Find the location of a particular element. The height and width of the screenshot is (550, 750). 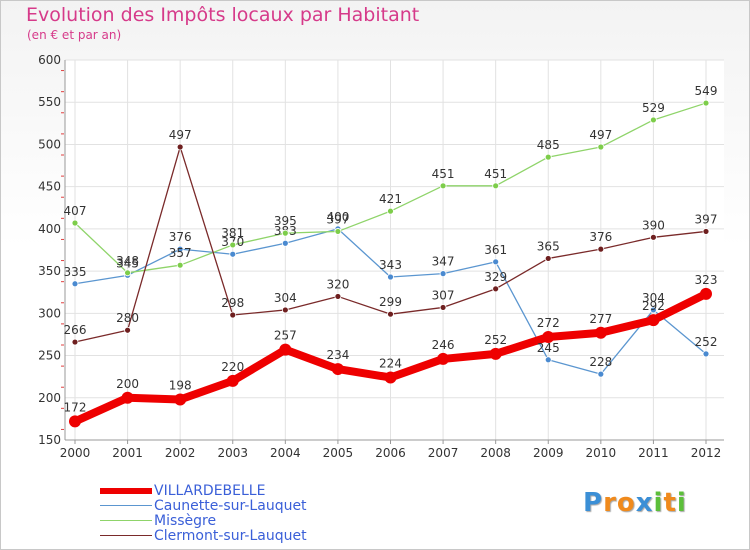

chart-title: Evolution des Impôts locaux par Habitant is located at coordinates (223, 15).